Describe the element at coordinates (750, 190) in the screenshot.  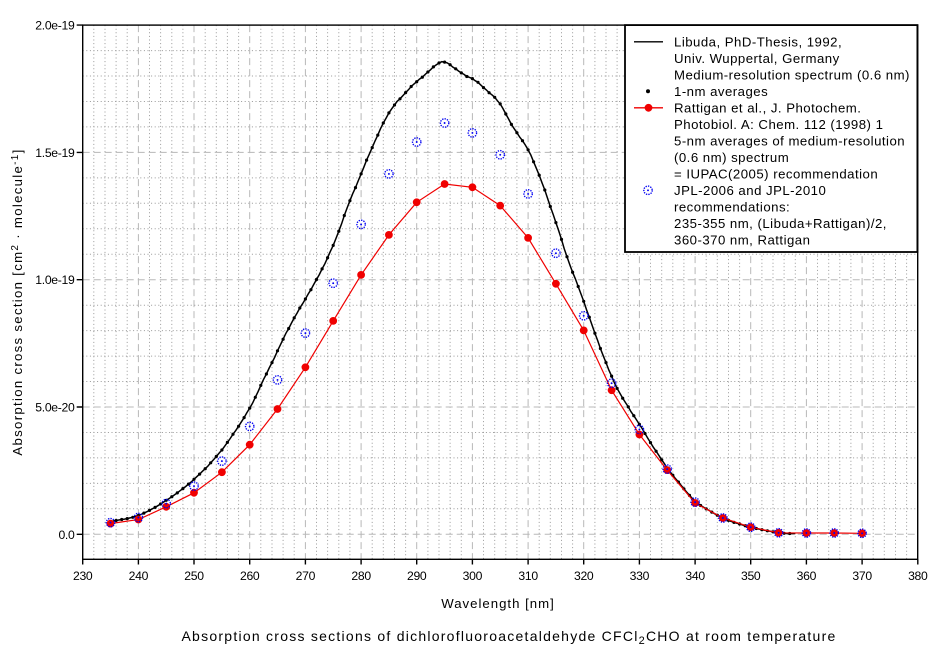
I see `svg-text: JPL-2006 and JPL-2010` at that location.